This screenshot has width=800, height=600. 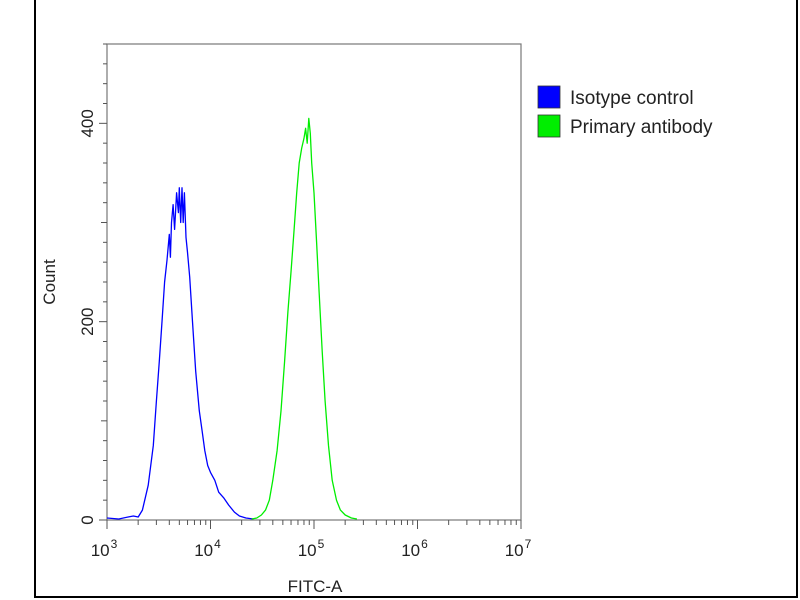 What do you see at coordinates (87, 123) in the screenshot?
I see `y-tick-label: 400` at bounding box center [87, 123].